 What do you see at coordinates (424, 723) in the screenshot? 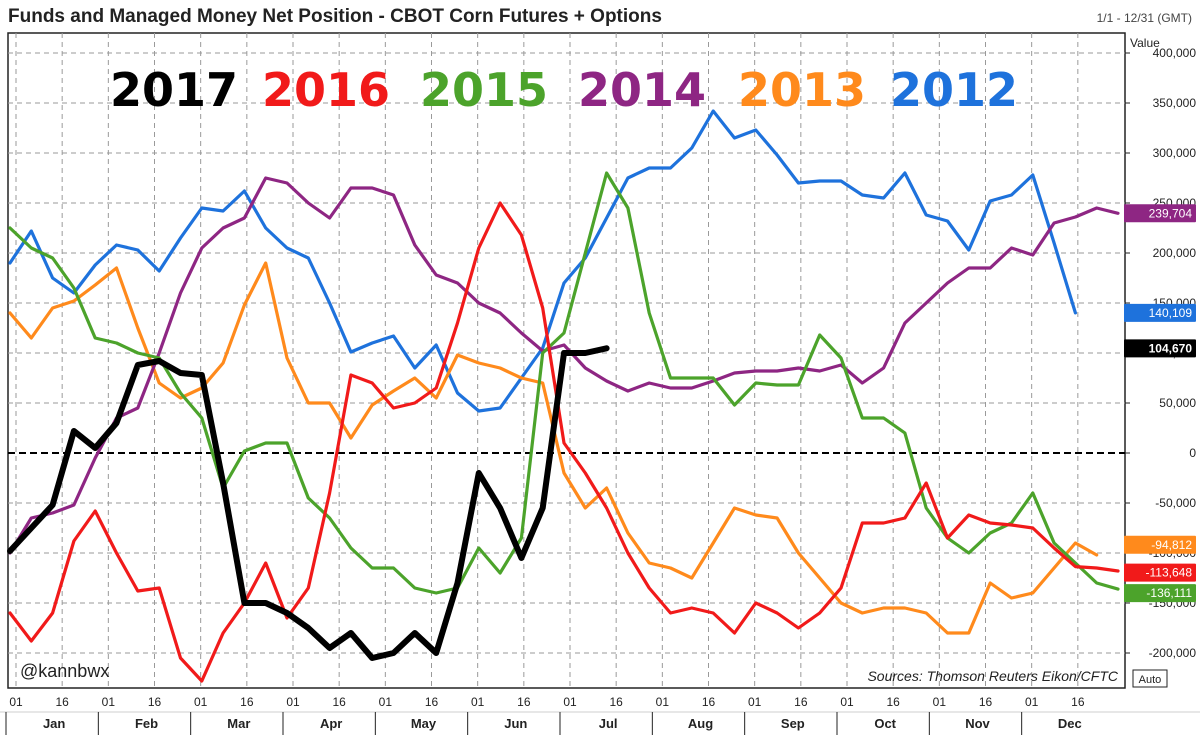
I see `x-month-label: May` at bounding box center [424, 723].